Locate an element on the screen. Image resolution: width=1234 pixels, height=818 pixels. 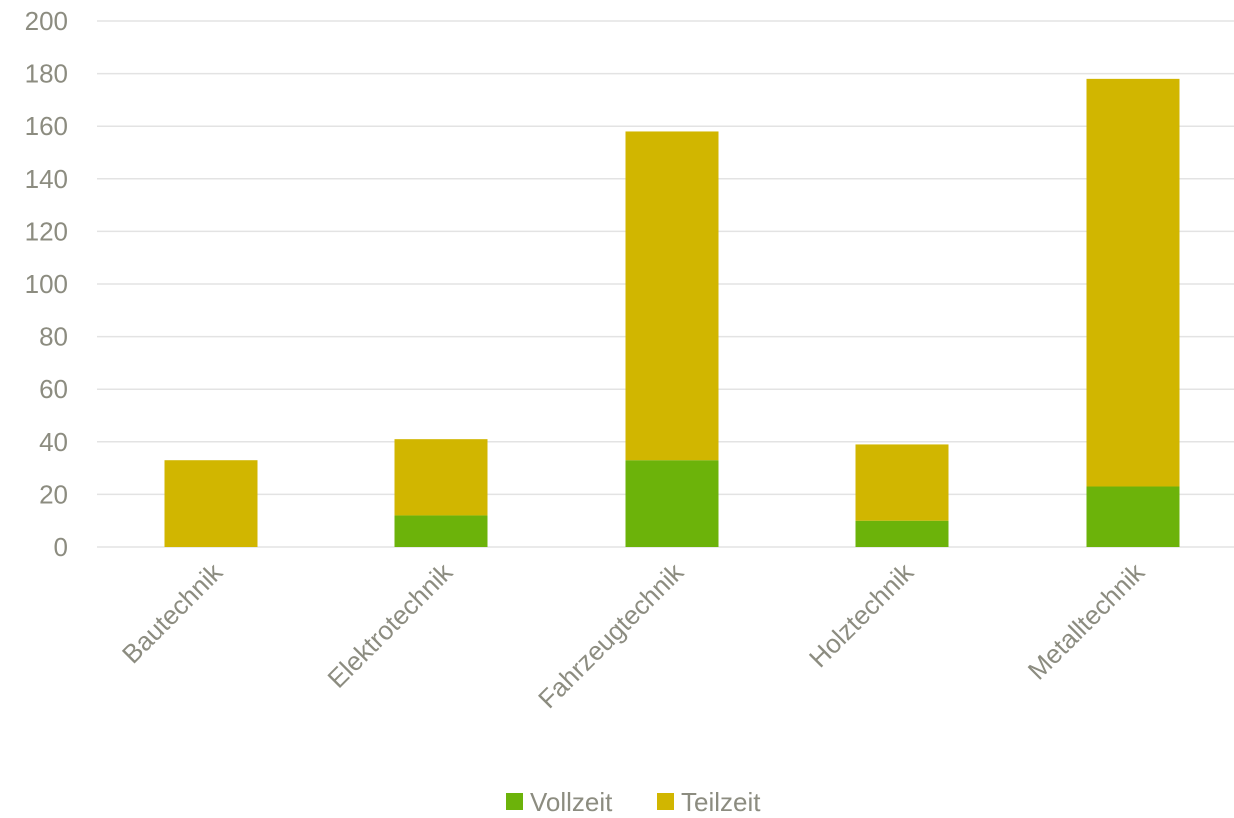
x-tick-label-elektrotechnik: Elektrotechnik is located at coordinates (390, 624).